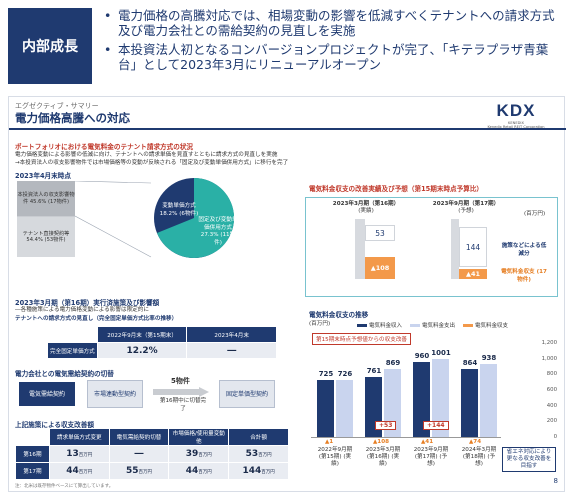  I want to click on section2-unit: (百万円), so click(535, 214).